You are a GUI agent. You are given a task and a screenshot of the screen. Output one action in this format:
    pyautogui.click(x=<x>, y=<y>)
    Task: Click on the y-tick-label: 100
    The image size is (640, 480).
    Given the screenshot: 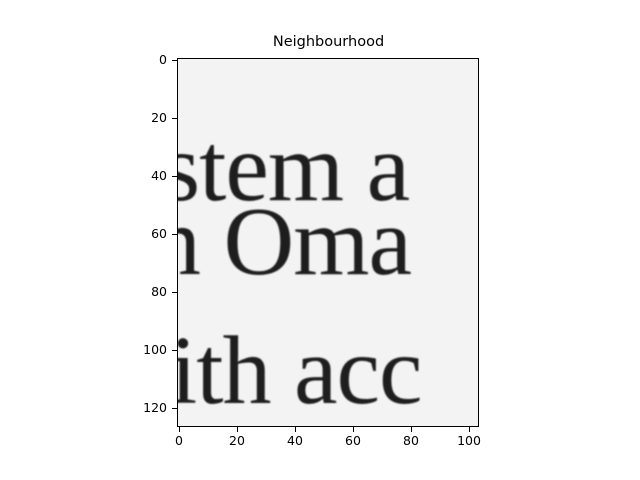 What is the action you would take?
    pyautogui.click(x=147, y=350)
    